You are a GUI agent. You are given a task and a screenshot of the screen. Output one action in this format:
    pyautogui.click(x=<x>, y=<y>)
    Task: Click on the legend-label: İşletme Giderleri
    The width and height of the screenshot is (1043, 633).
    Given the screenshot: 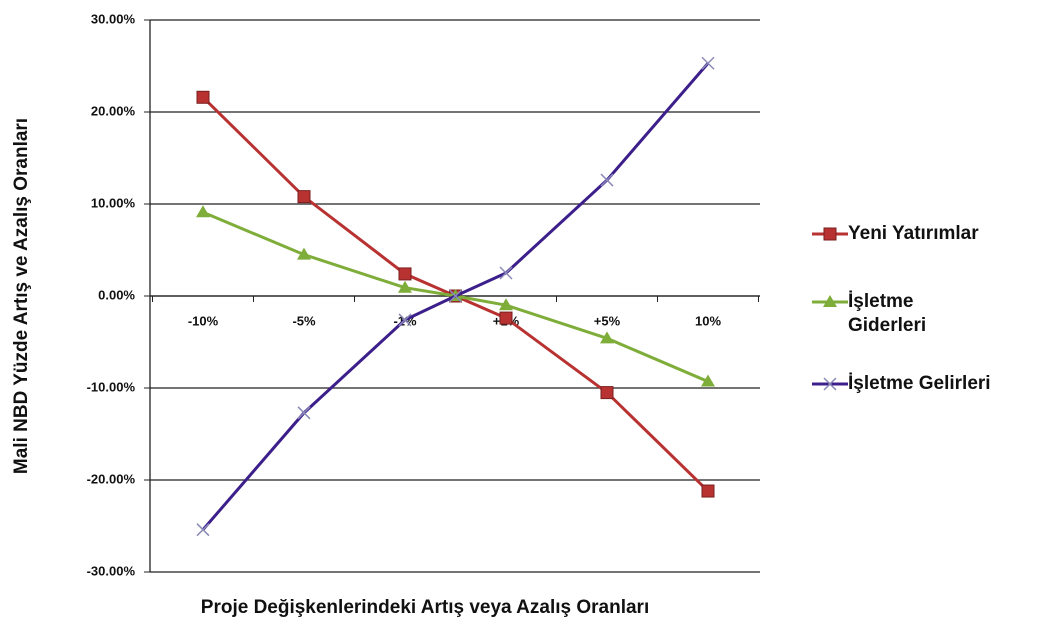 What is the action you would take?
    pyautogui.click(x=887, y=313)
    